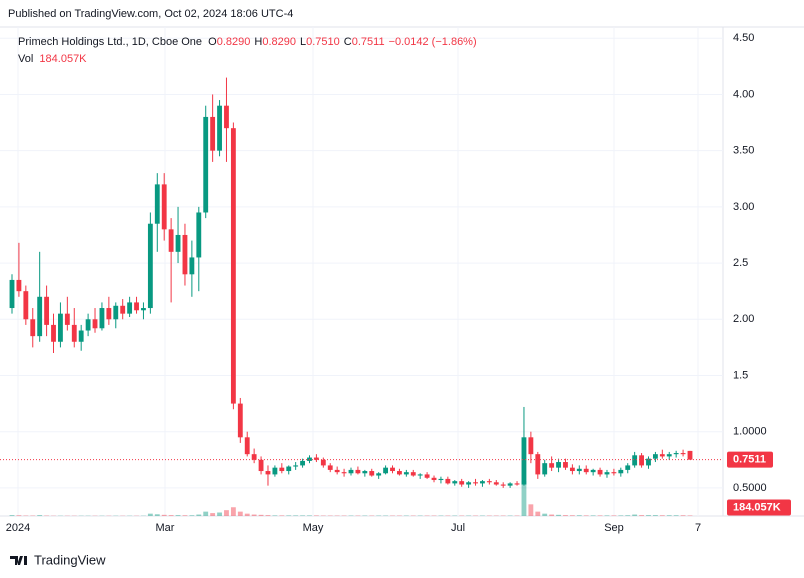  Describe the element at coordinates (63, 59) in the screenshot. I see `volume-value: 184.057K` at that location.